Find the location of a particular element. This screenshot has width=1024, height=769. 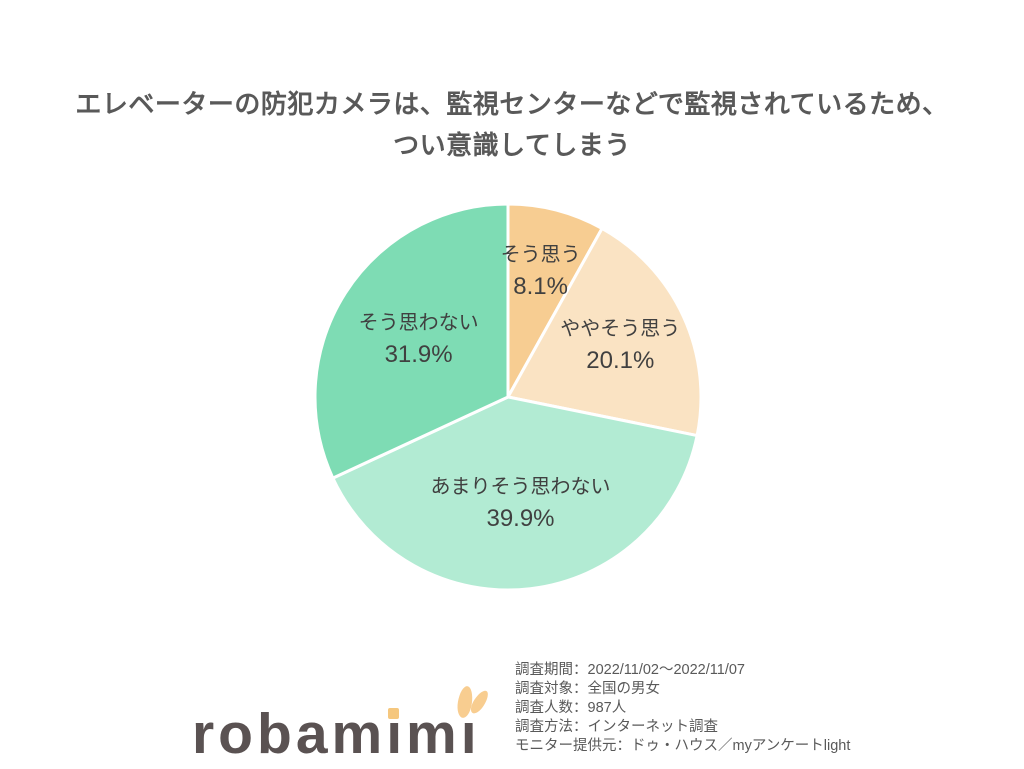

slice-percentage: 31.9% is located at coordinates (418, 354).